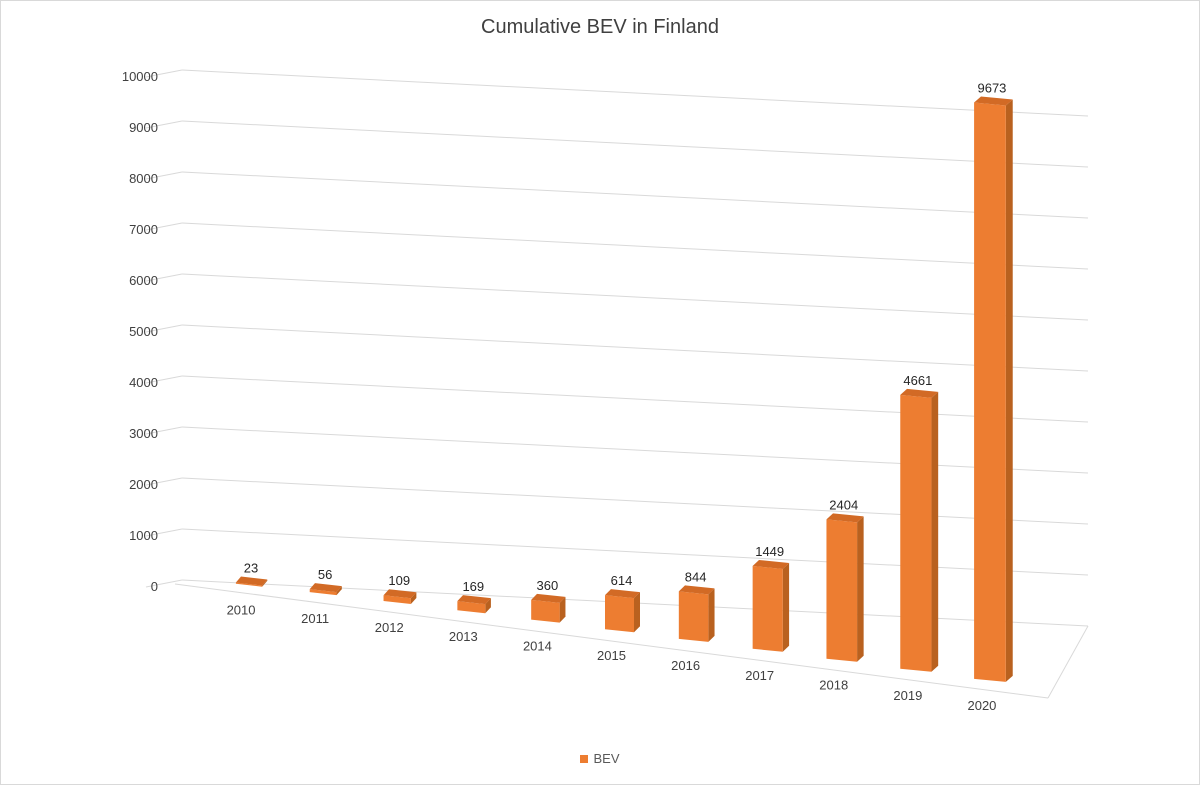 Image resolution: width=1200 pixels, height=785 pixels. I want to click on x-tick-label: 2015, so click(611, 655).